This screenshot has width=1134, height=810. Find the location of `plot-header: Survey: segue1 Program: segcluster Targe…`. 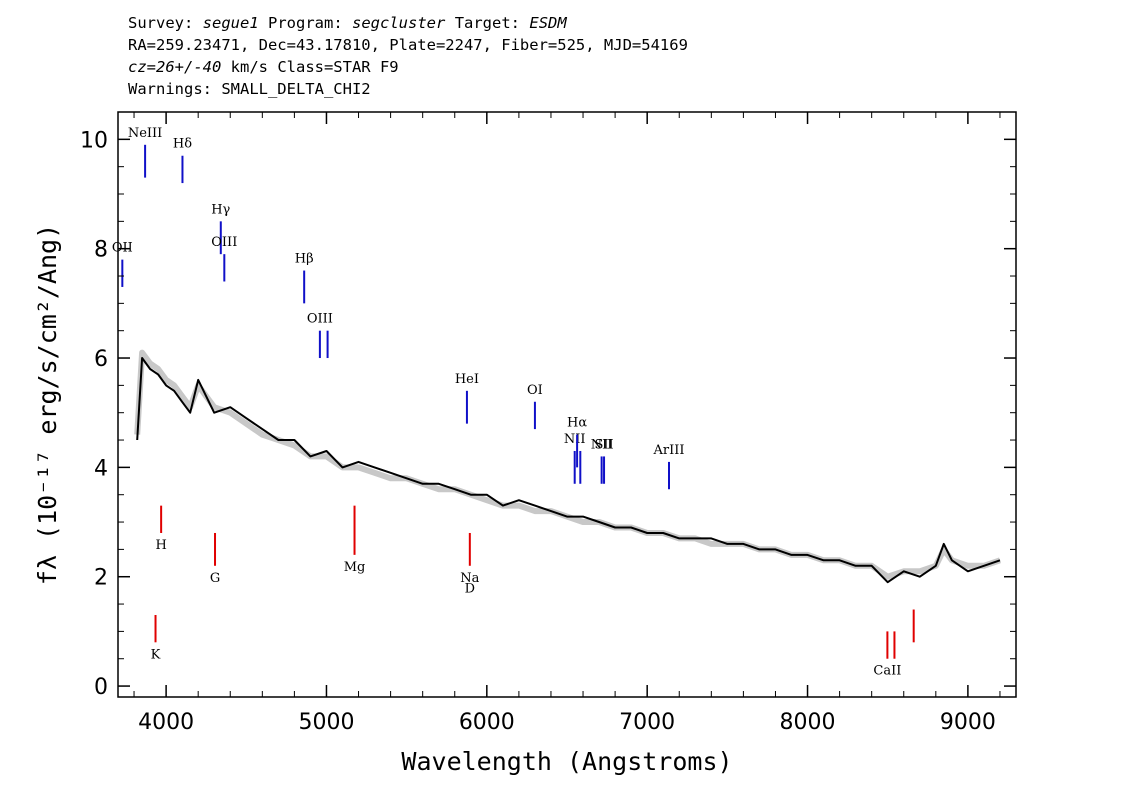

plot-header: Survey: segue1 Program: segcluster Targe… is located at coordinates (408, 56).